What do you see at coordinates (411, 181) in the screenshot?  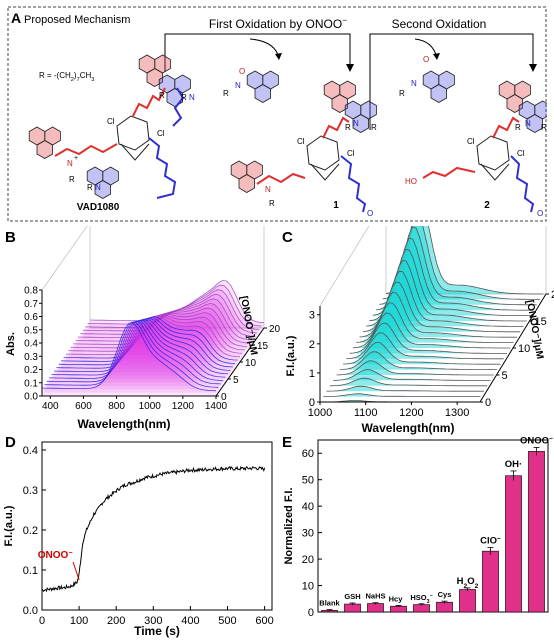 I see `c2-ho: HO` at bounding box center [411, 181].